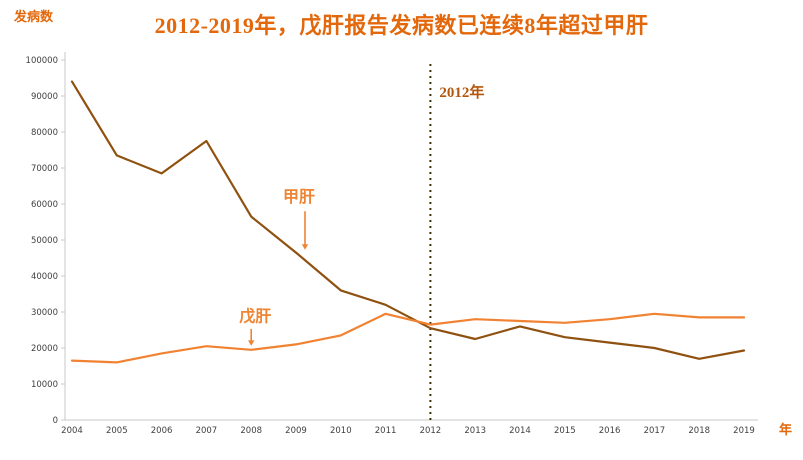  What do you see at coordinates (44, 385) in the screenshot?
I see `y-tick-label: 10000` at bounding box center [44, 385].